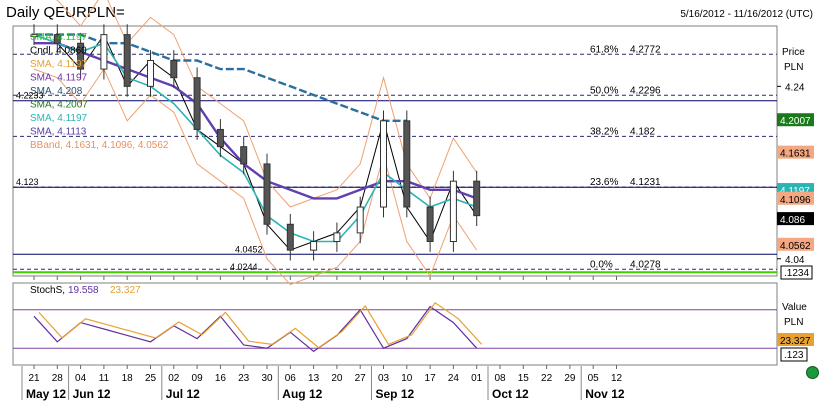 The height and width of the screenshot is (416, 823). I want to click on value-tag-label: 4.2007, so click(795, 121).